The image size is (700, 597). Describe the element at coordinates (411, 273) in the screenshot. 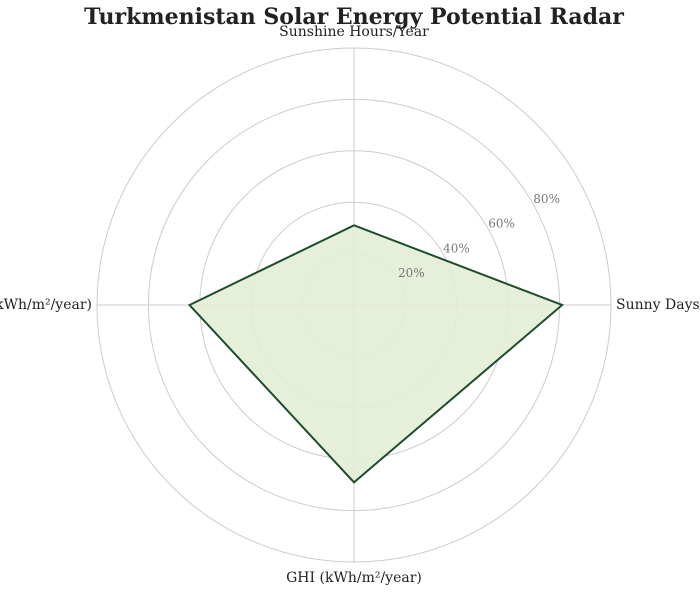

I see `r-tick-label: 20%` at that location.